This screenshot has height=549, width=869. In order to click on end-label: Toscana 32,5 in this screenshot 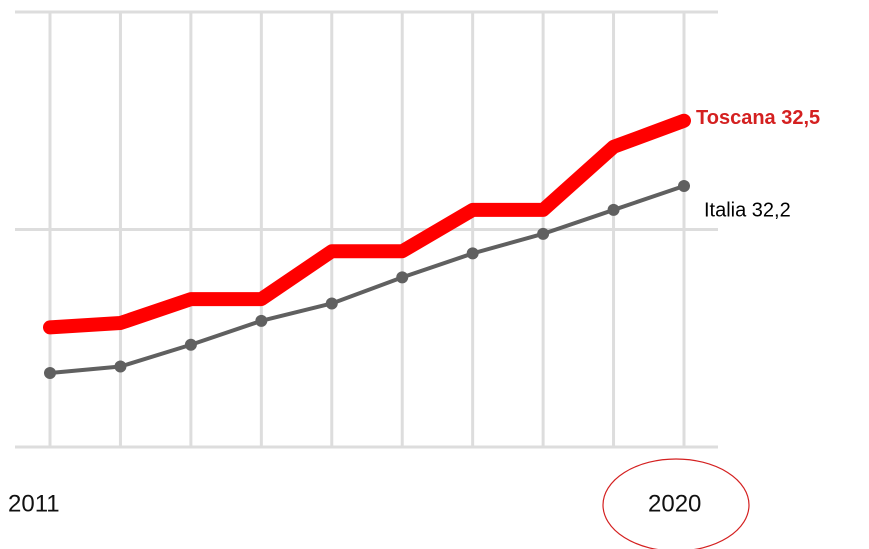, I will do `click(758, 118)`.